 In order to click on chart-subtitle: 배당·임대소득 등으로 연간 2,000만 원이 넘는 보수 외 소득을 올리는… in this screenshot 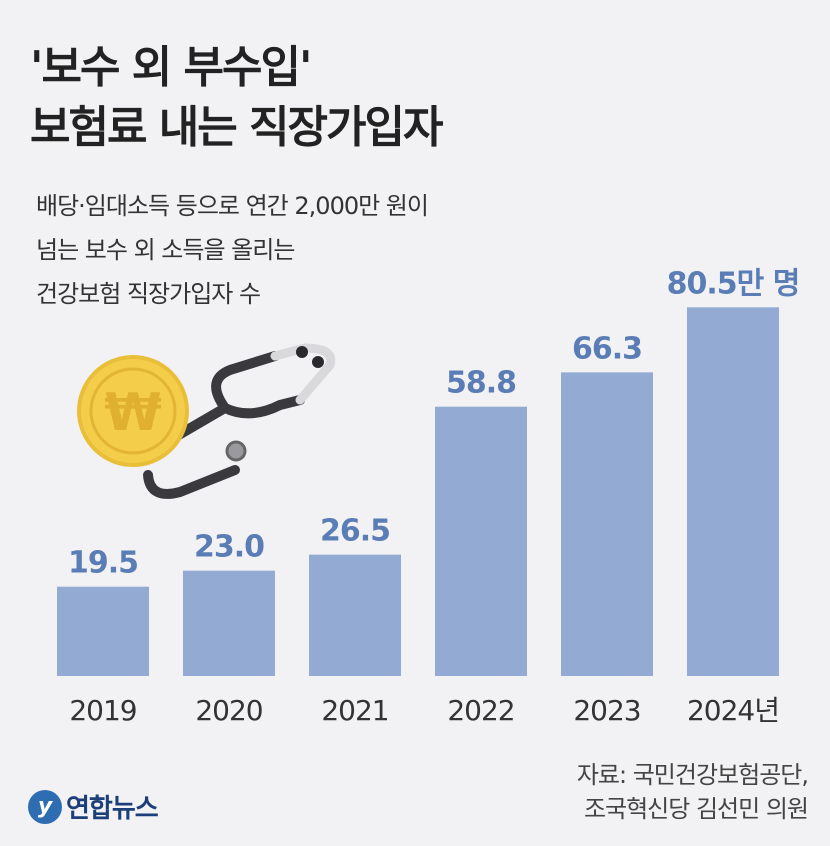, I will do `click(232, 250)`.